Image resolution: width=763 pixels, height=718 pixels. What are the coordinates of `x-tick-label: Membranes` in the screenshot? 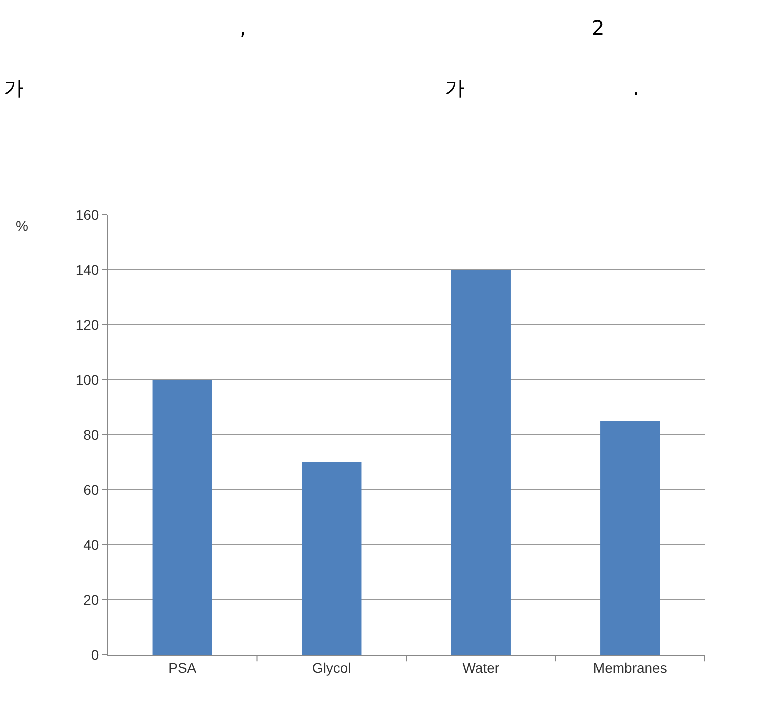 It's located at (630, 668).